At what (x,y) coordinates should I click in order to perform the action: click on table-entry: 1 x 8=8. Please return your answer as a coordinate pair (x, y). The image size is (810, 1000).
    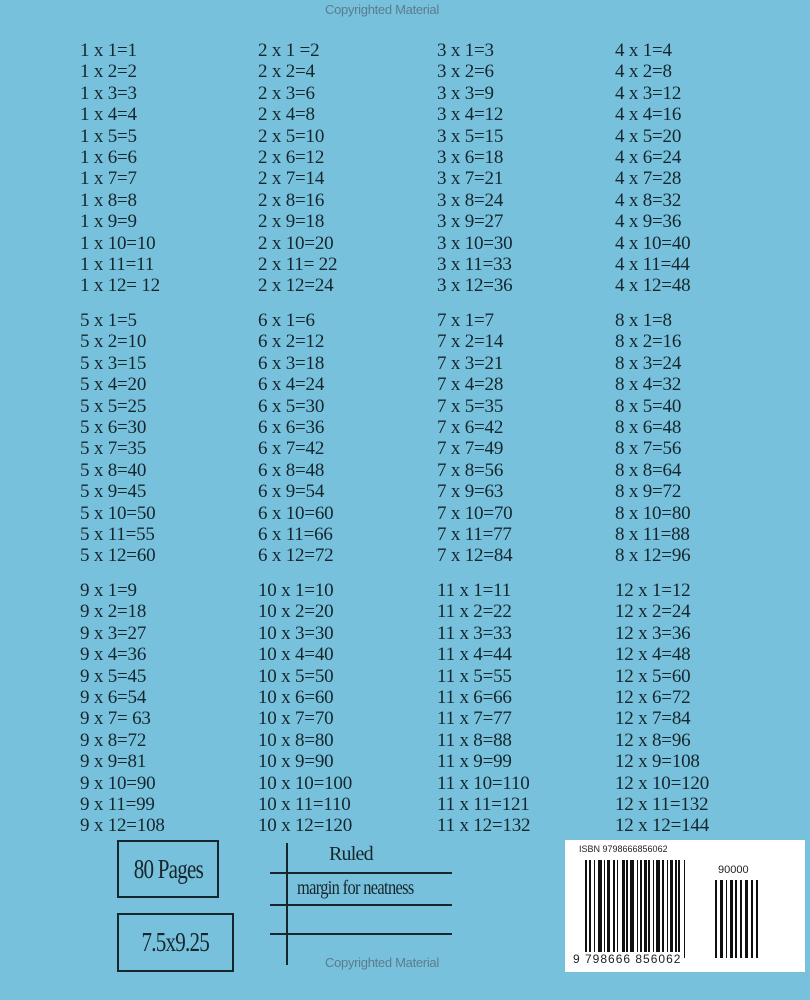
    Looking at the image, I should click on (108, 200).